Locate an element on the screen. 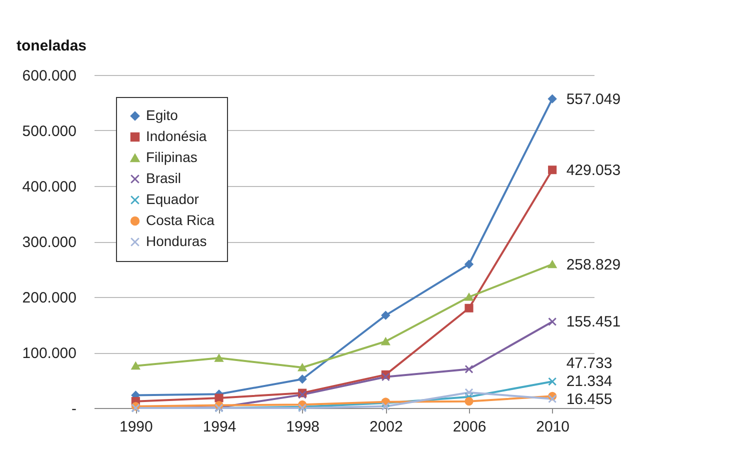 The height and width of the screenshot is (470, 730). legend-label: Equador is located at coordinates (173, 199).